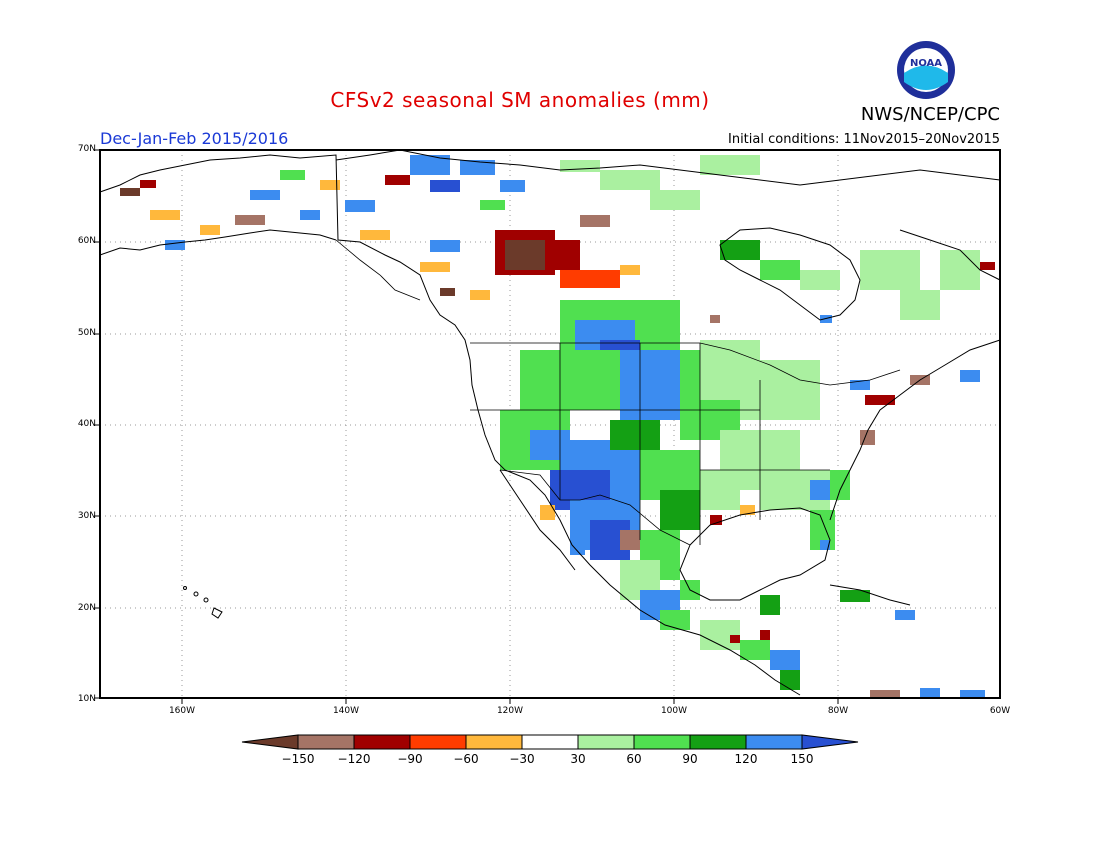 Image resolution: width=1100 pixels, height=850 pixels. Describe the element at coordinates (86, 241) in the screenshot. I see `lat-label: 60N` at that location.